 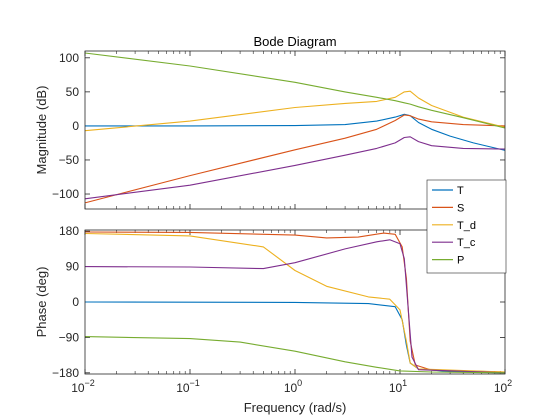 I want to click on phase-y-tick-label: 0, so click(x=75, y=302).